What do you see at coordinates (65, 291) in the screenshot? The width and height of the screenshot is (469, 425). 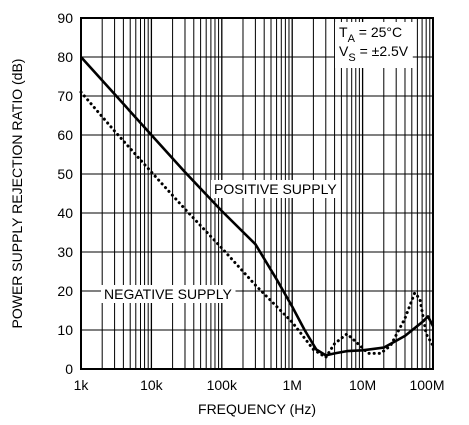 I see `y-tick-label: 20` at bounding box center [65, 291].